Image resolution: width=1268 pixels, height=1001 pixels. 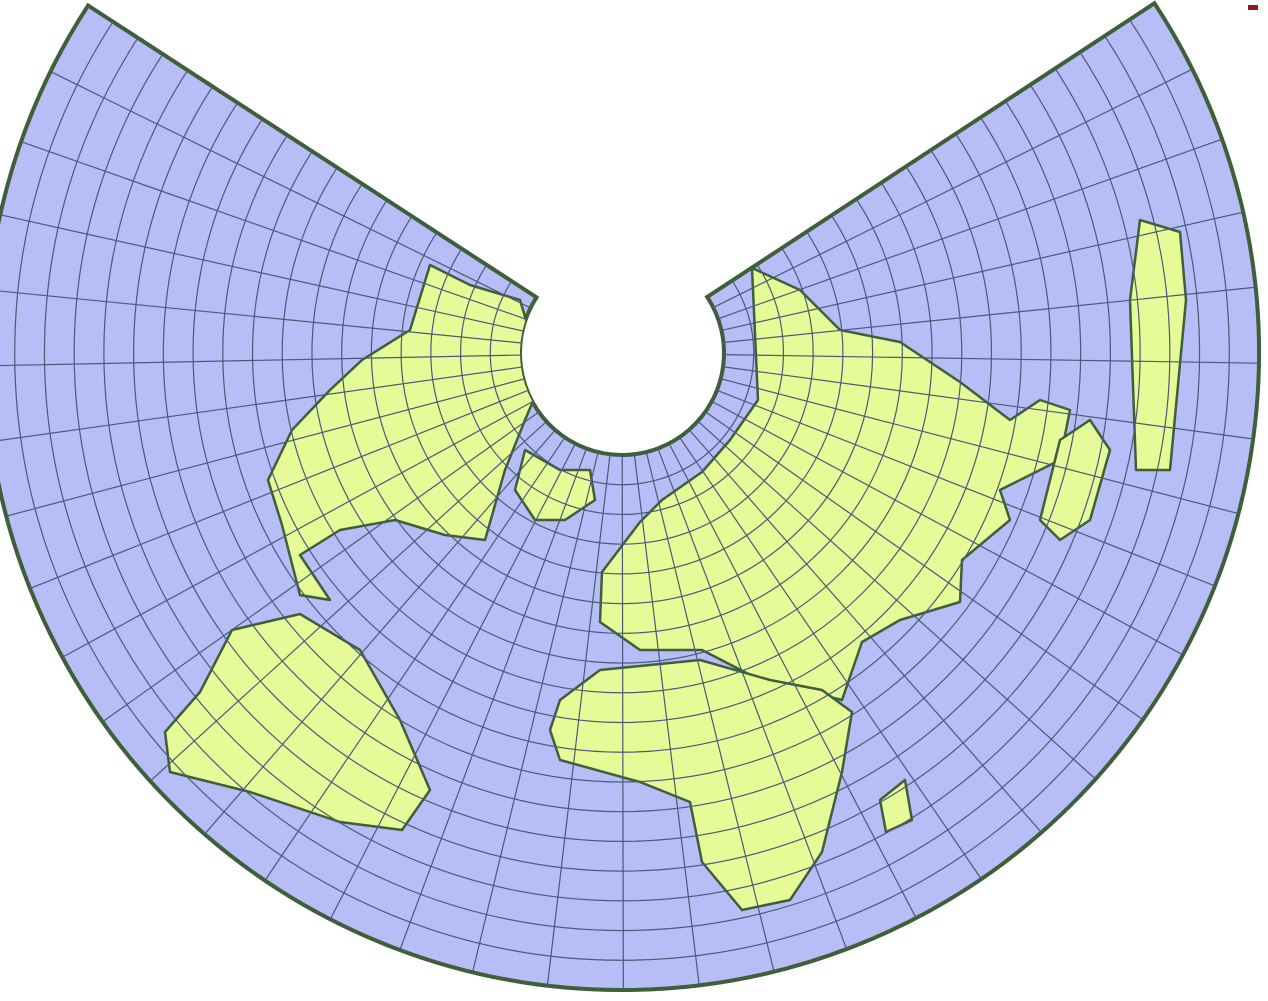 What do you see at coordinates (297, 722) in the screenshot?
I see `south-america` at bounding box center [297, 722].